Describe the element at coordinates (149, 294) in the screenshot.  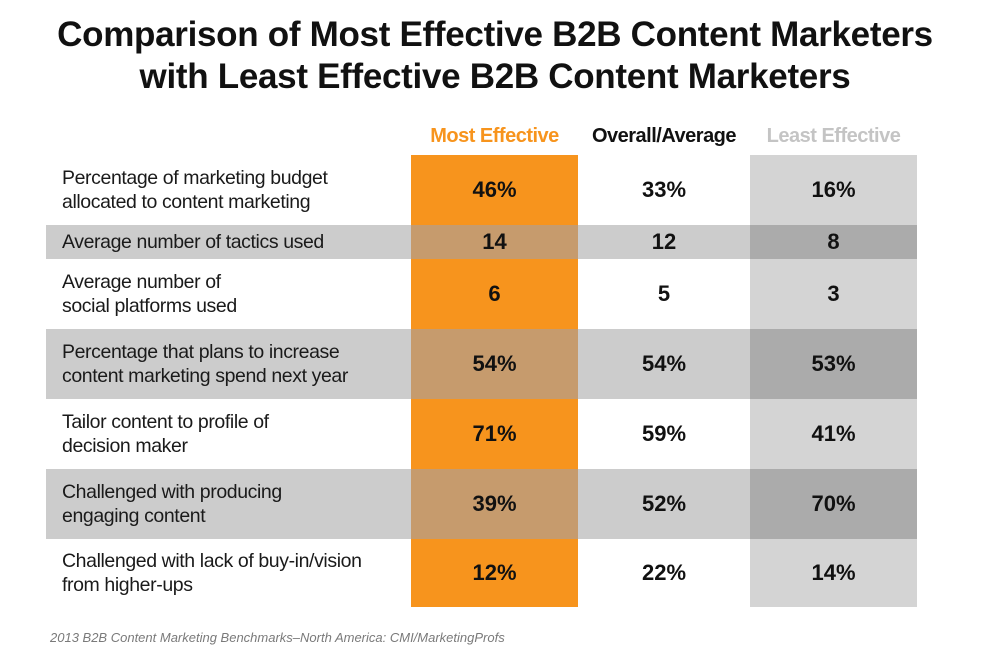
I see `row-label: Average number of social platforms used` at that location.